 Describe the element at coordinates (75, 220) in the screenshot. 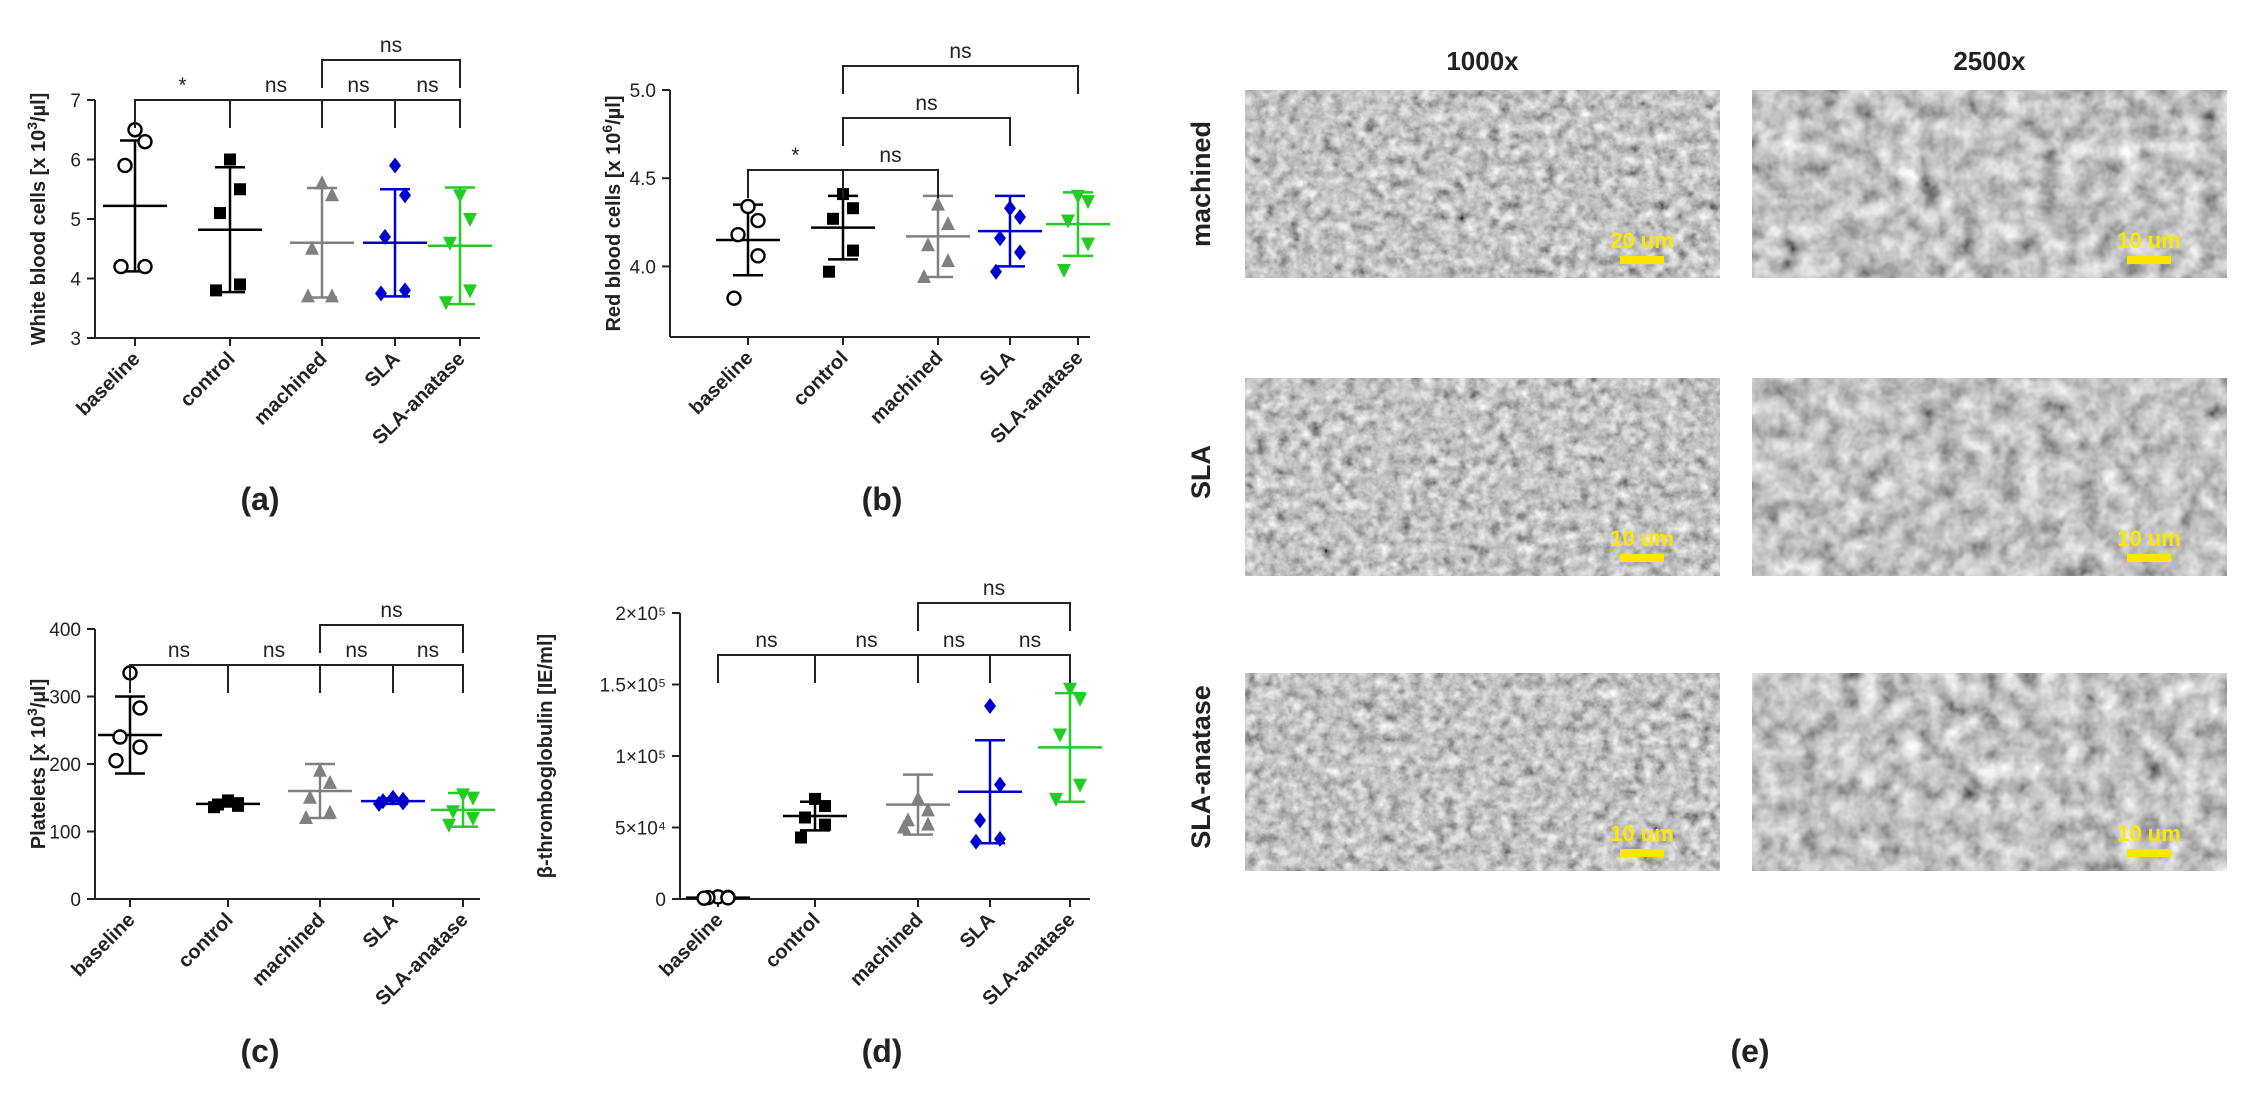

I see `y-tick-label: 5` at that location.